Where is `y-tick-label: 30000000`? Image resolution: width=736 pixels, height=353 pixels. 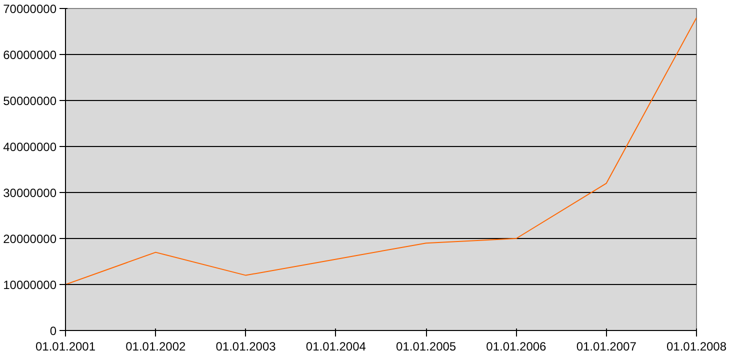
y-tick-label: 30000000 is located at coordinates (30, 193).